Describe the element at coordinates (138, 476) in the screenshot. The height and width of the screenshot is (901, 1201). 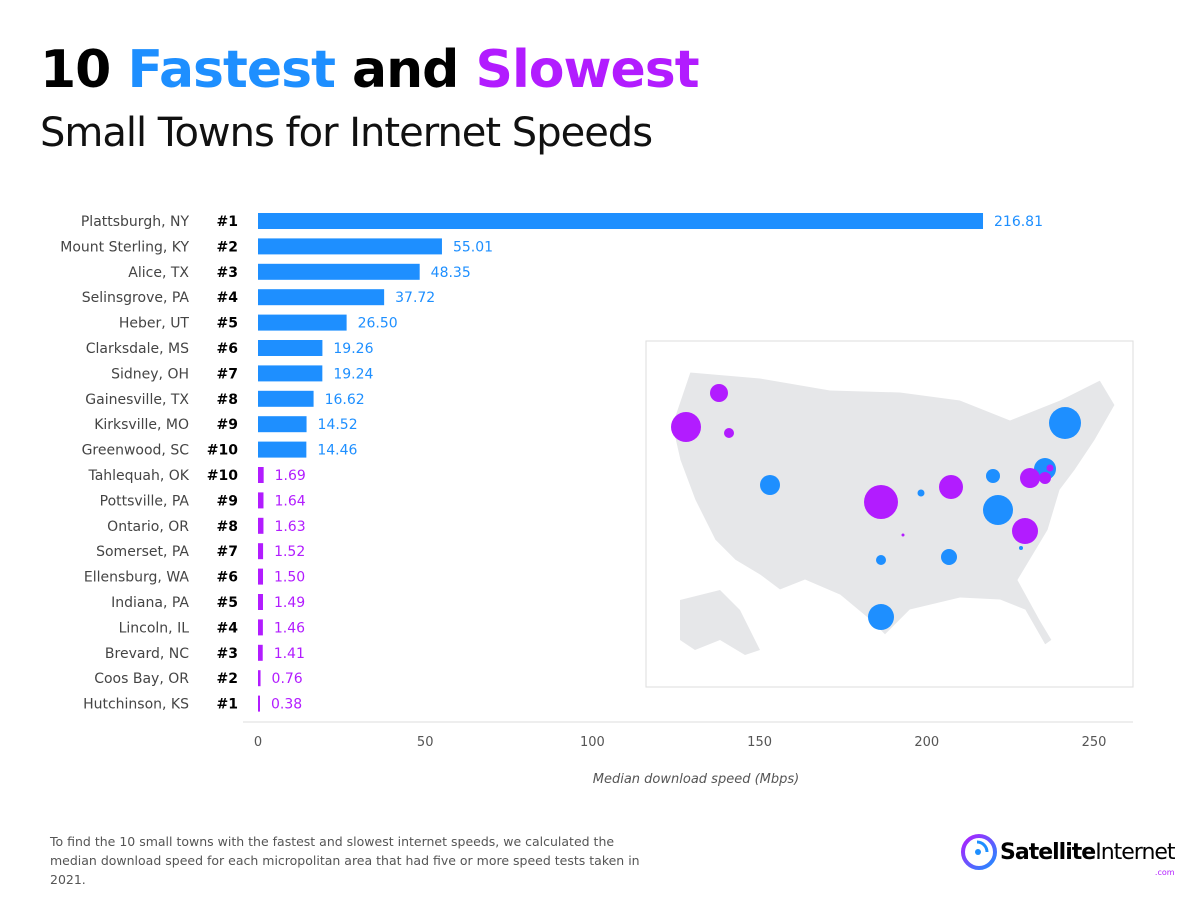
I see `town-label: Tahlequah, OK` at that location.